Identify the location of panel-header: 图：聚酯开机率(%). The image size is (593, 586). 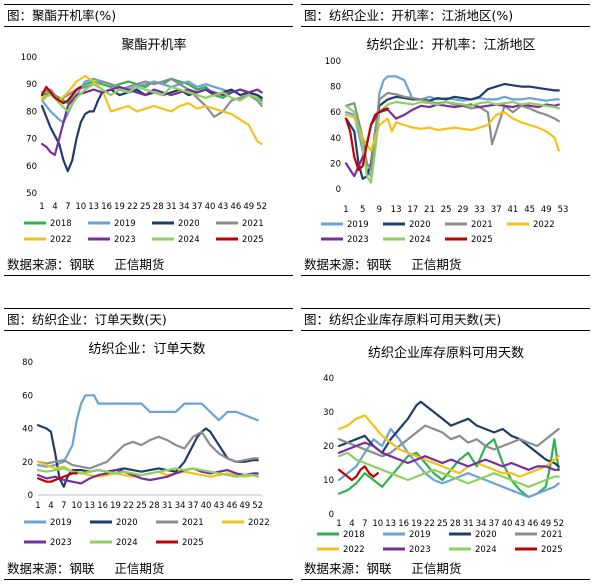
(148, 15).